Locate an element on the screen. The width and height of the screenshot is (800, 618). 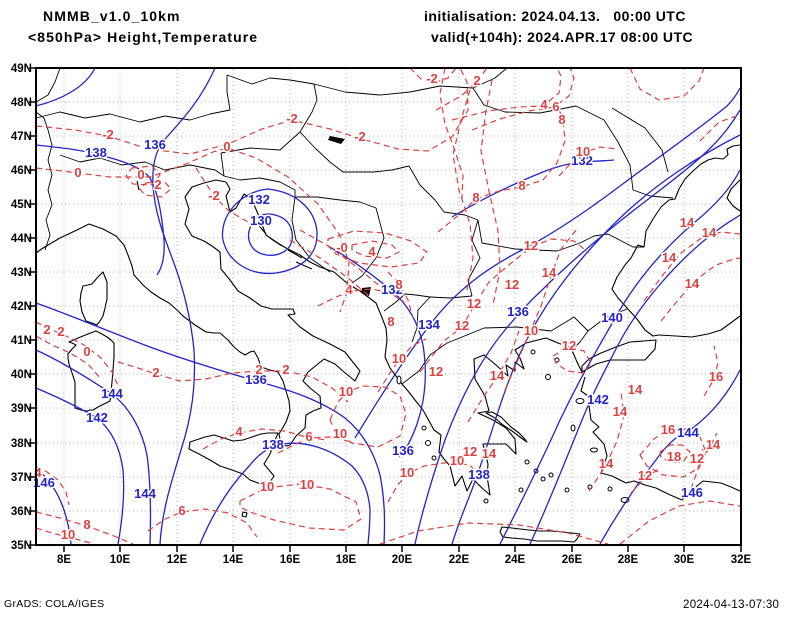
lon-label: 32E is located at coordinates (741, 560).